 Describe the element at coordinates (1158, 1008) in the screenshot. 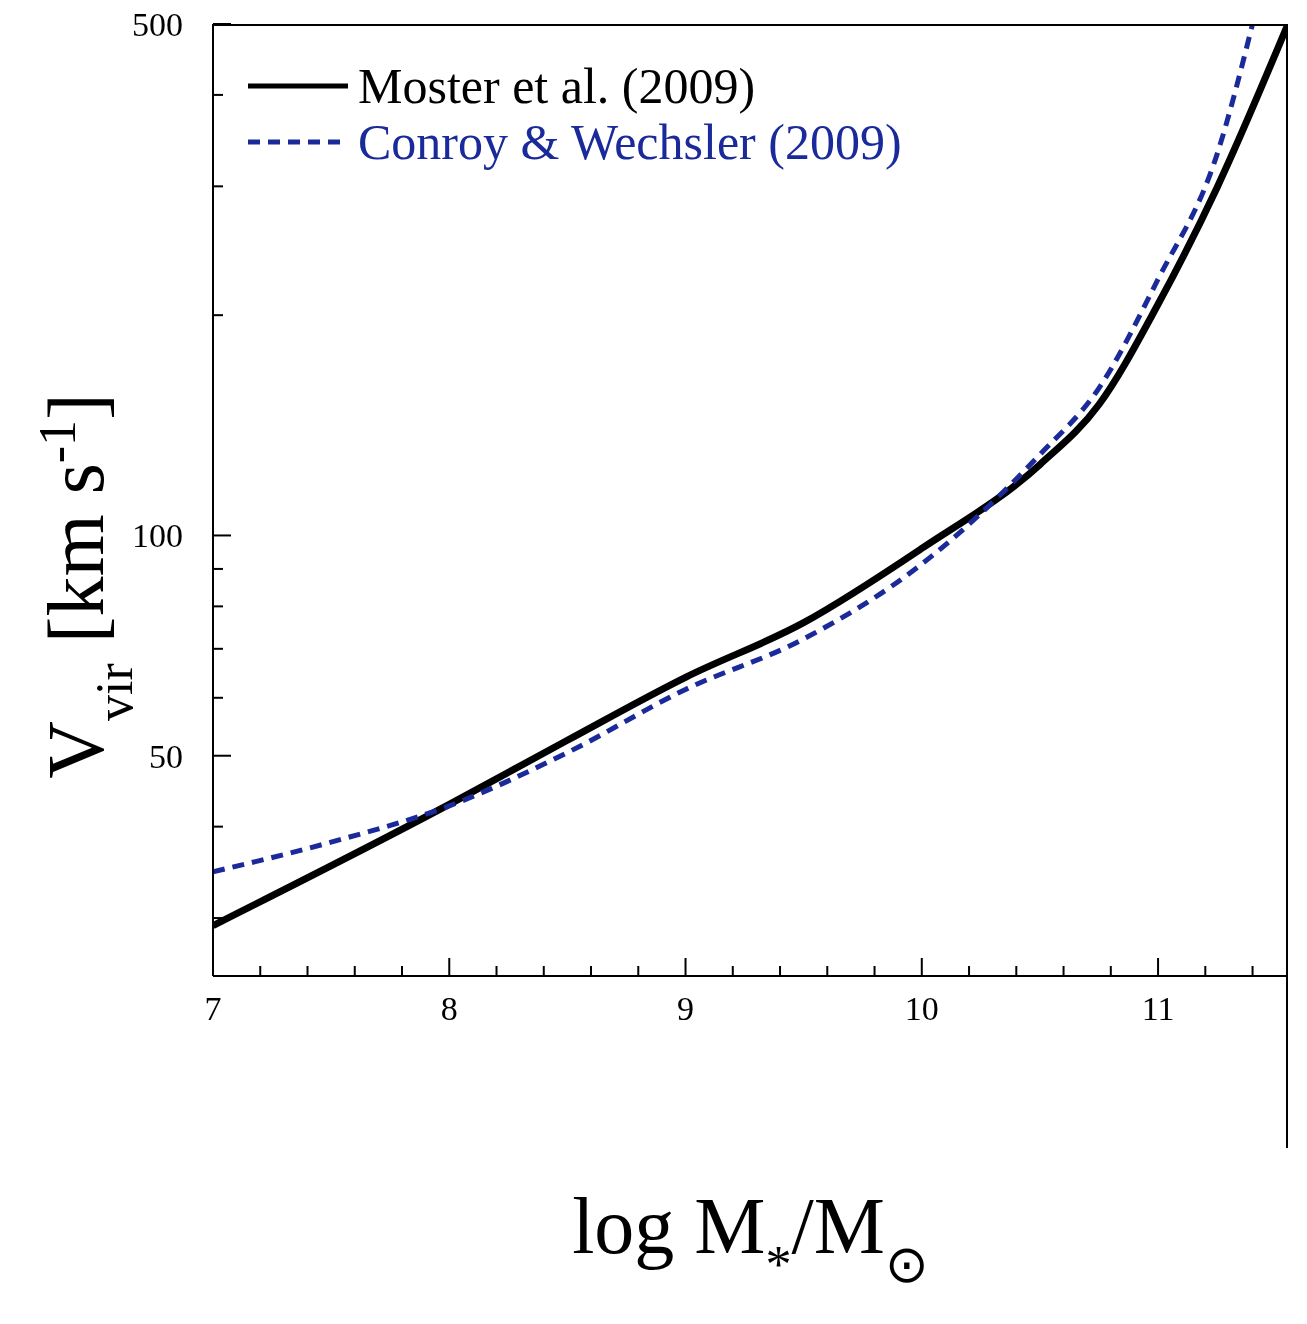

I see `x-tick-label: 11` at that location.